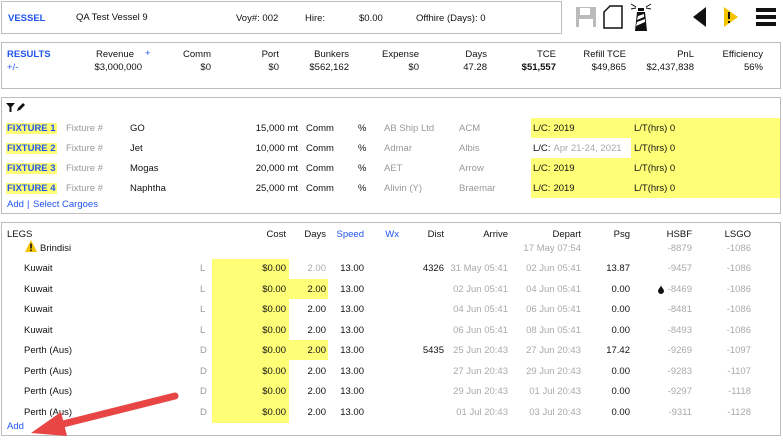 This screenshot has height=440, width=783. Describe the element at coordinates (273, 67) in the screenshot. I see `results-value-port: $0` at that location.